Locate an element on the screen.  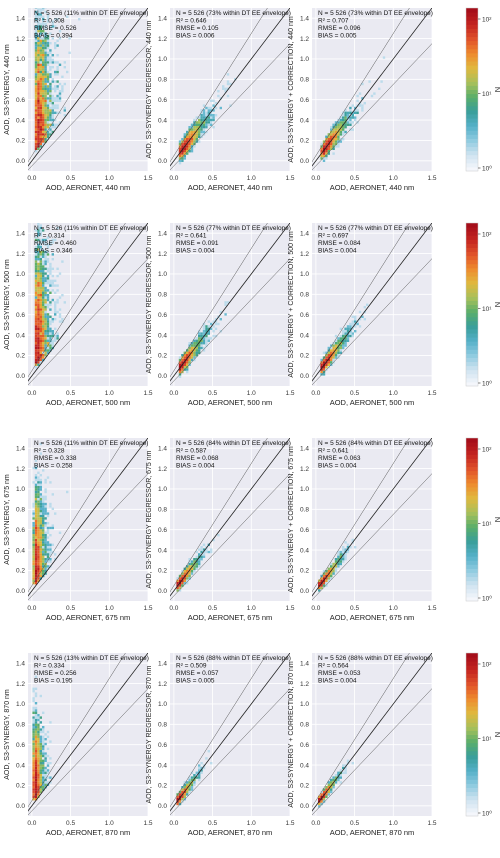
x-tick-label: 0.5 is located at coordinates (70, 393).